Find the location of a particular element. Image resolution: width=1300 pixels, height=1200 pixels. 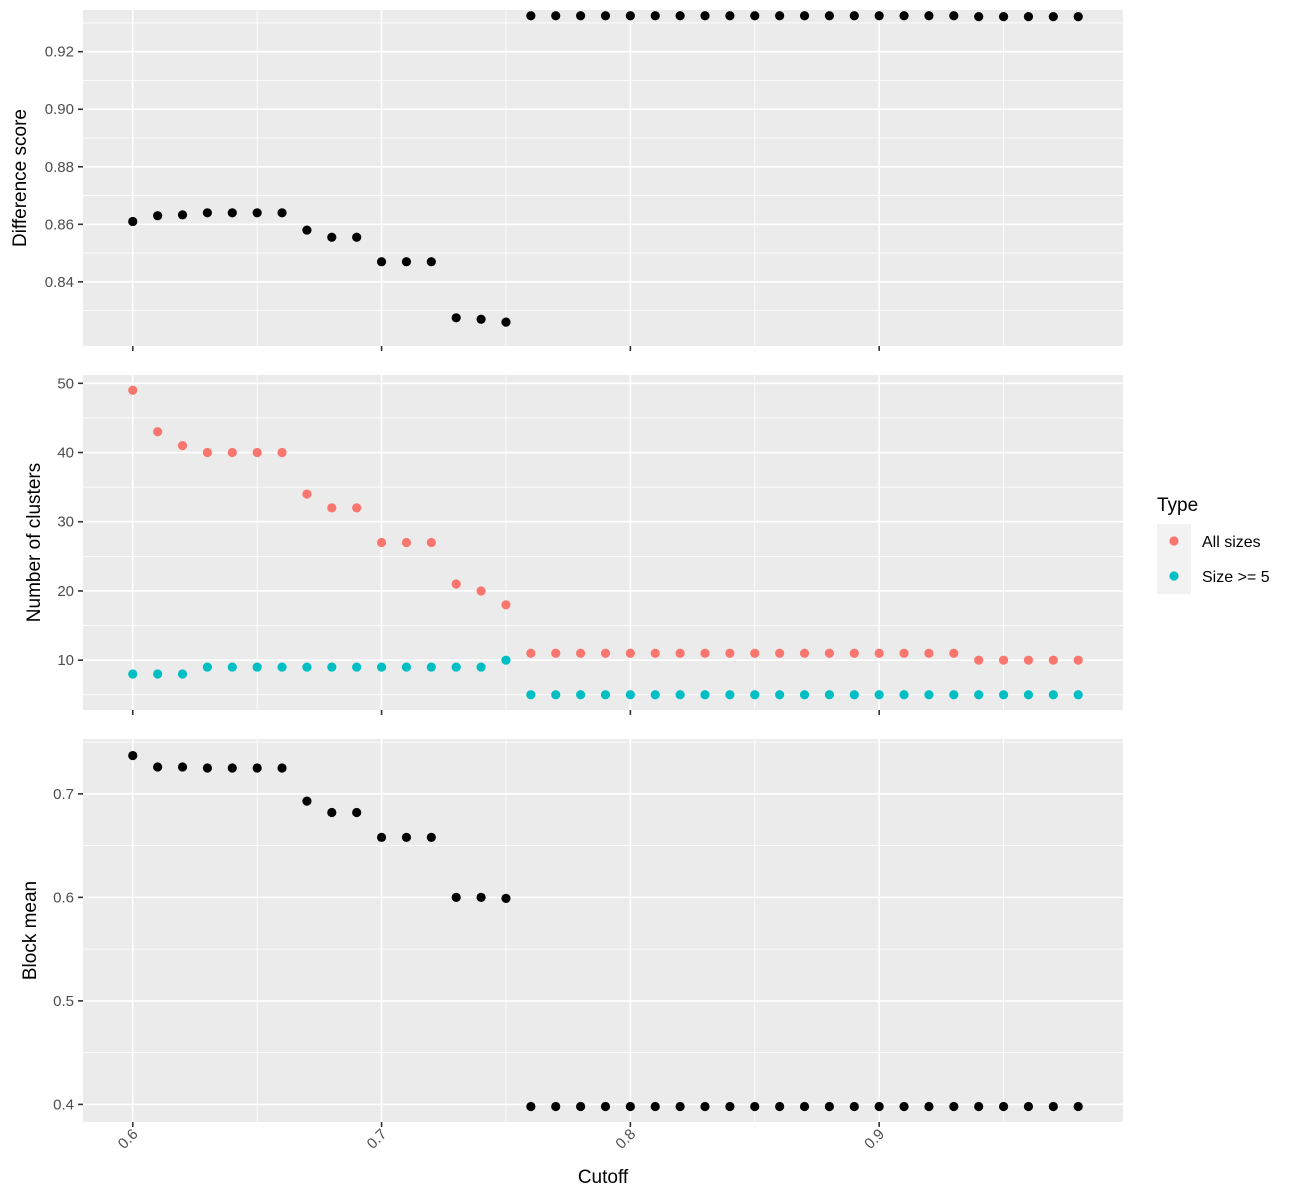

x-tick-label: 0.7 is located at coordinates (377, 1139).